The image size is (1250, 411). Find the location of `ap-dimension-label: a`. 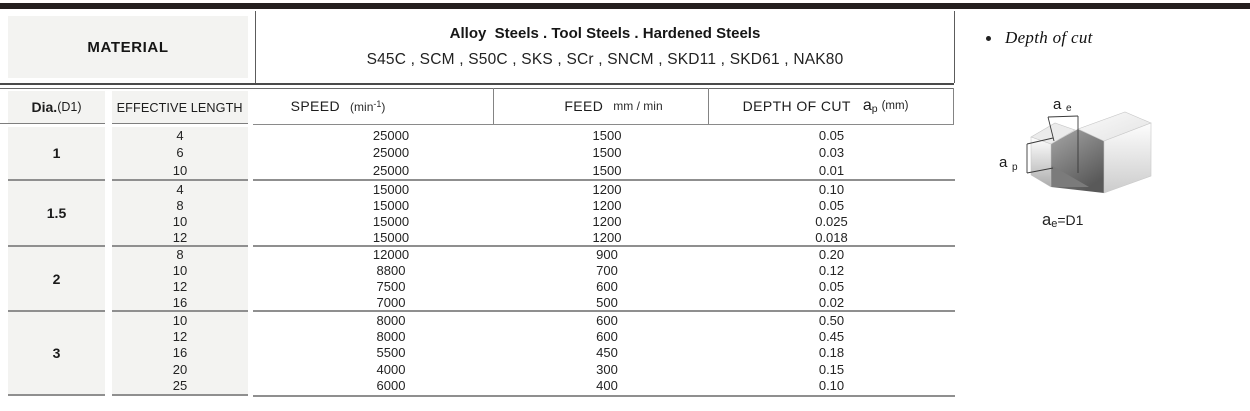

ap-dimension-label: a is located at coordinates (1003, 162).